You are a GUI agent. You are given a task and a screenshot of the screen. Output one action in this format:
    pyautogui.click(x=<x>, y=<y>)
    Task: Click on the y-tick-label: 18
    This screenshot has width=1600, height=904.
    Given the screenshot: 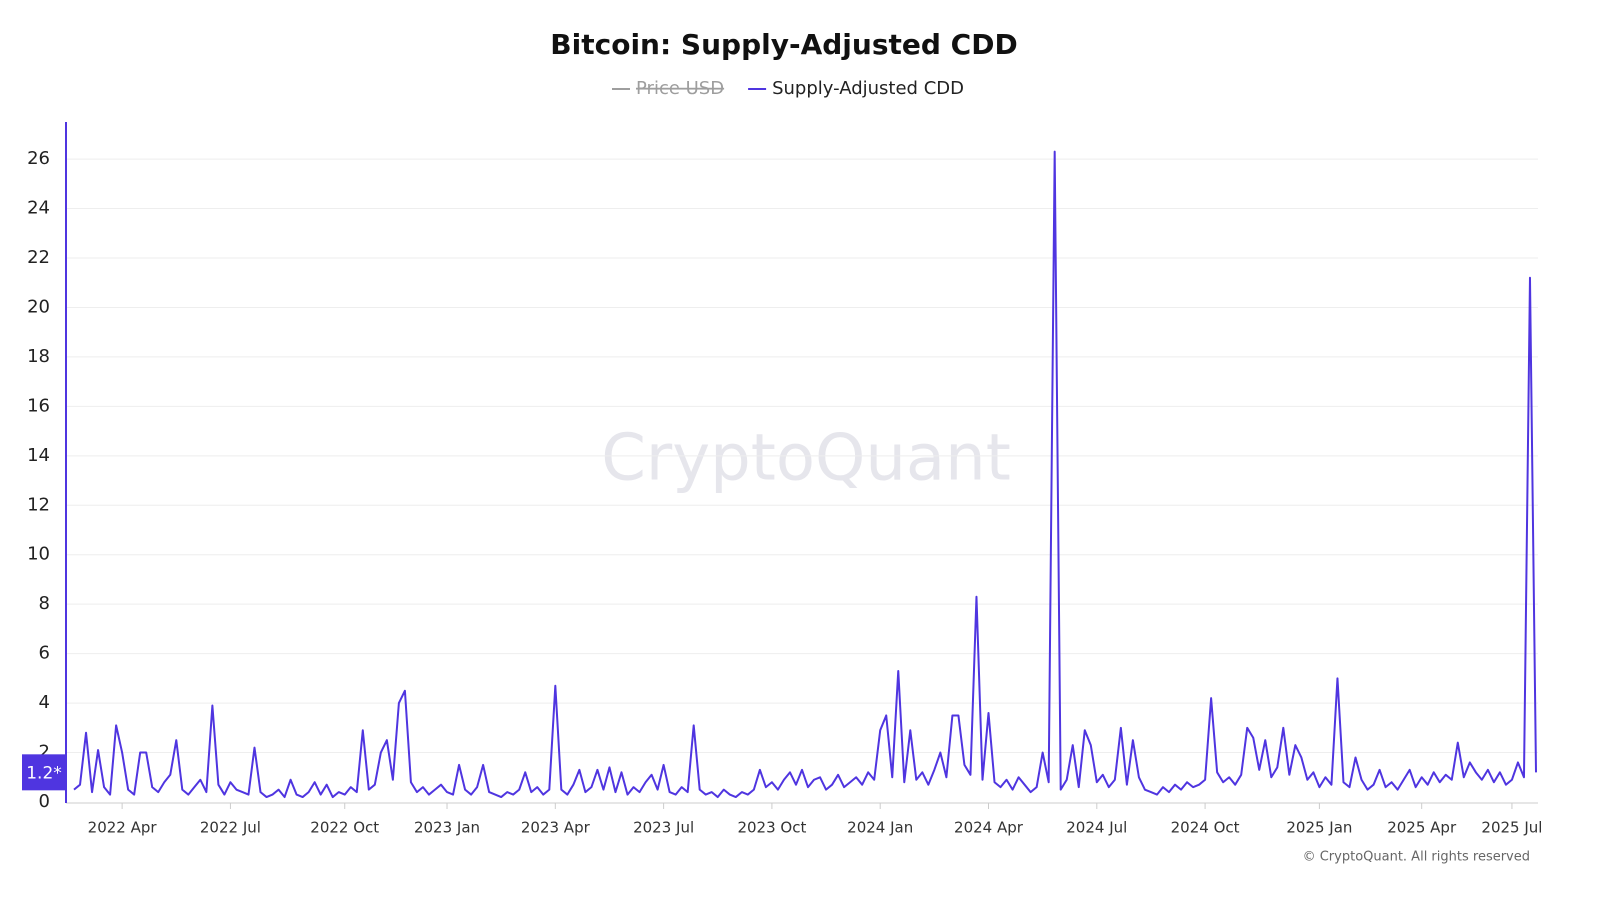 What is the action you would take?
    pyautogui.click(x=38, y=356)
    